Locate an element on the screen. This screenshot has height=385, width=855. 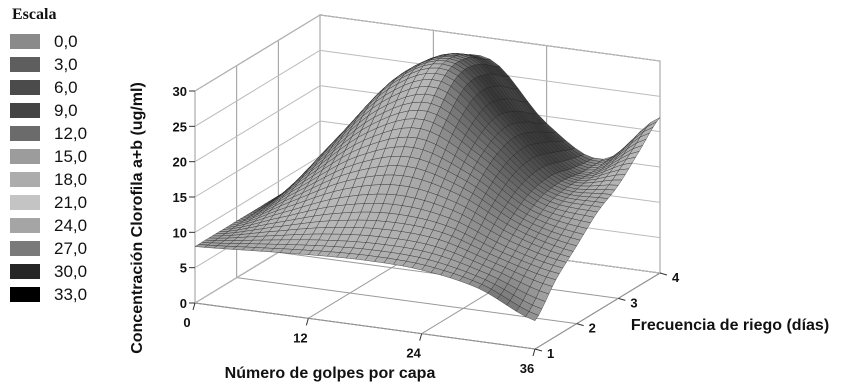
legend-item: 15,0 is located at coordinates (59, 156).